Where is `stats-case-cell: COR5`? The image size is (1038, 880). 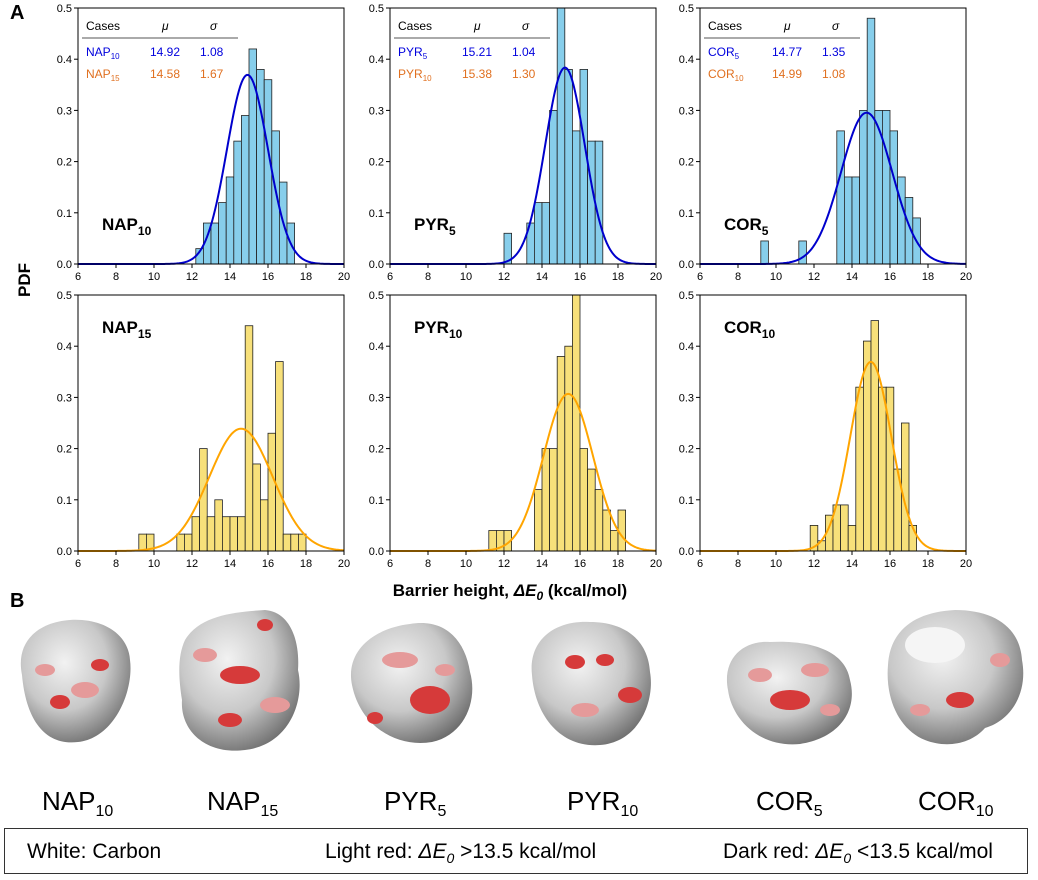
stats-case-cell: COR5 is located at coordinates (724, 53).